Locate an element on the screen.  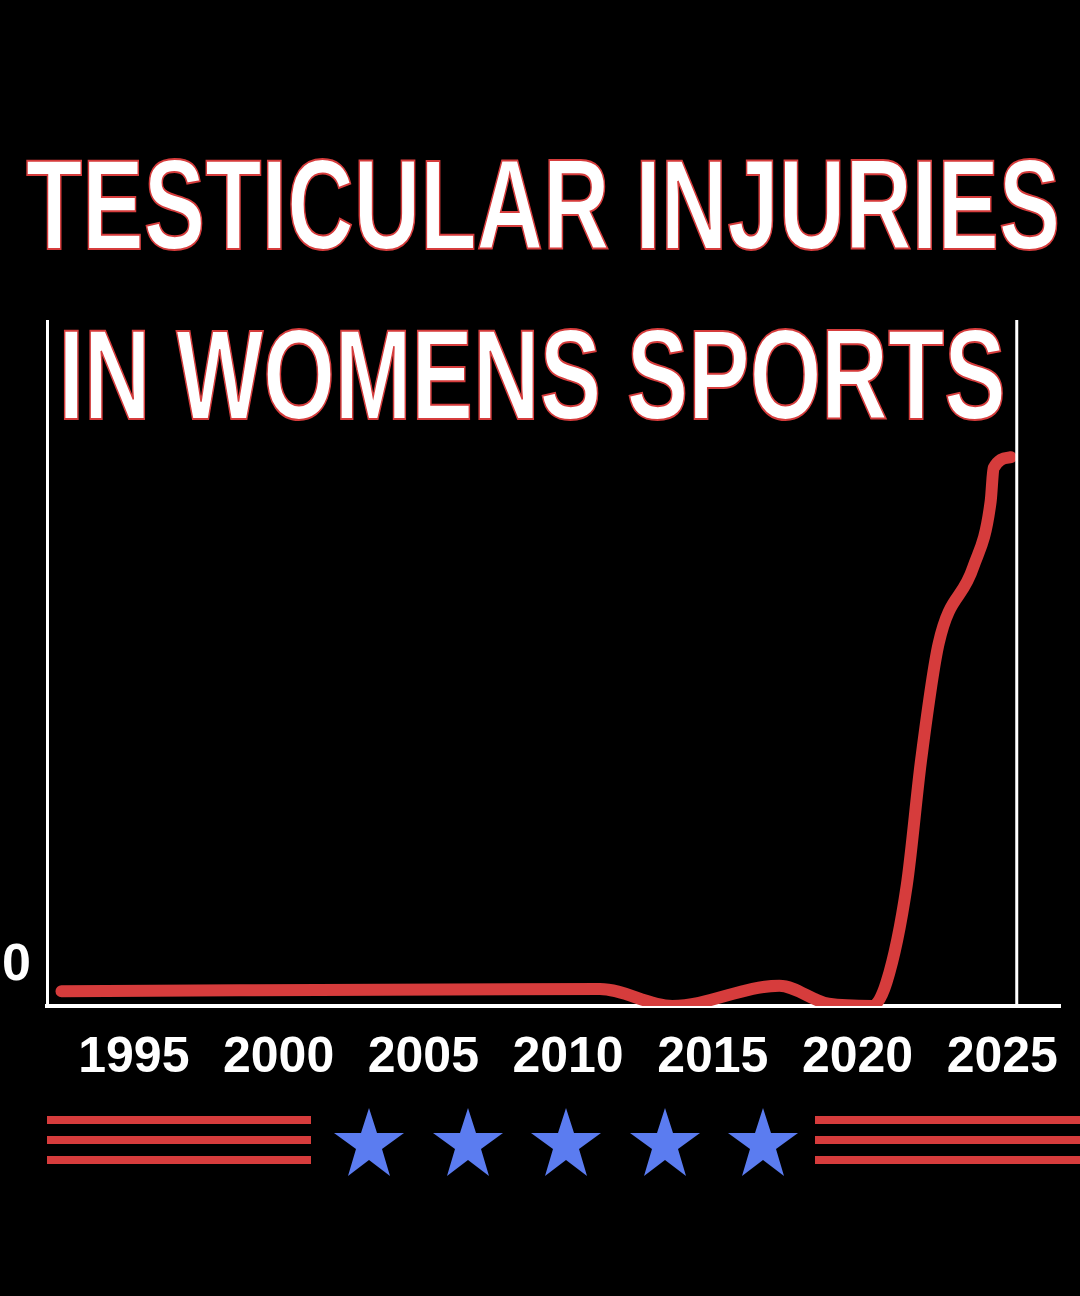
x-tick-label: 2000 is located at coordinates (278, 1054).